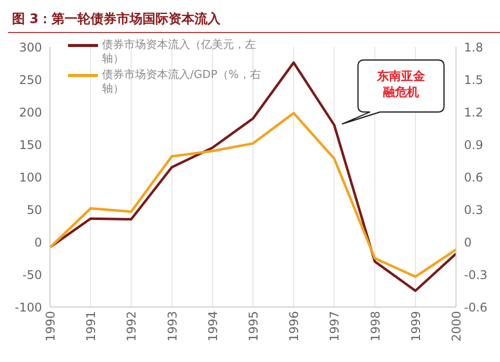  Describe the element at coordinates (294, 326) in the screenshot. I see `x-tick-label: 1996` at that location.